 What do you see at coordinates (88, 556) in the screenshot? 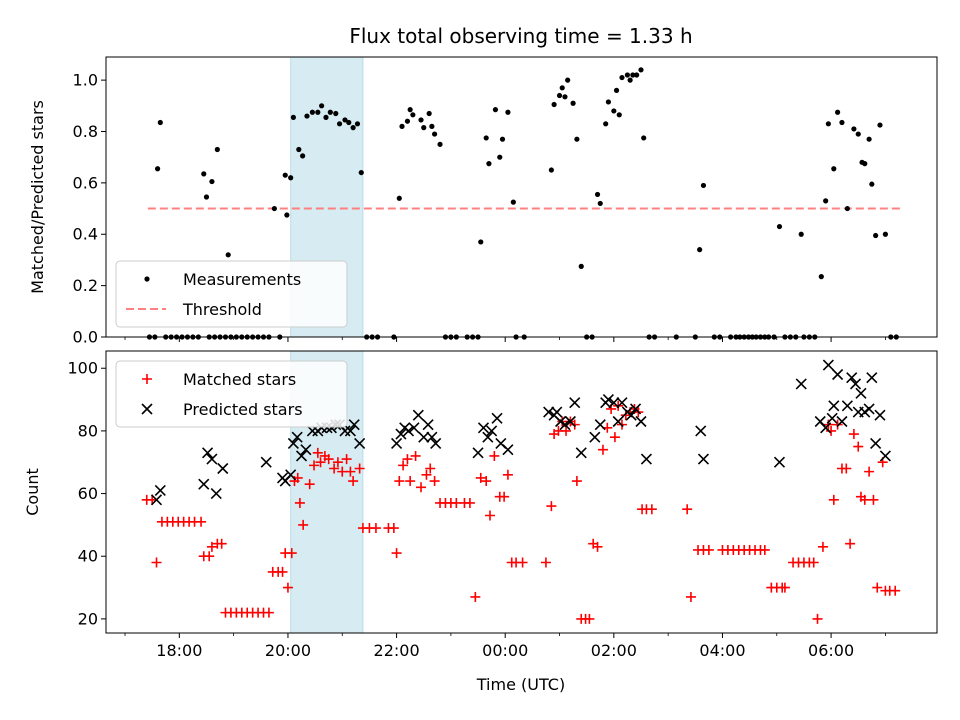
I see `y-tick-label: 40` at bounding box center [88, 556].